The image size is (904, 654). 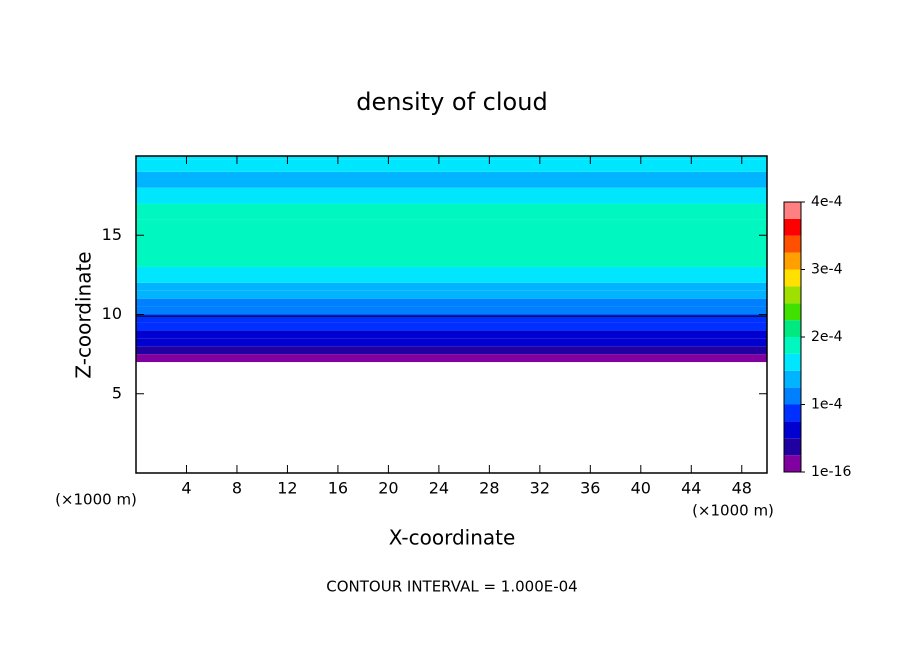 What do you see at coordinates (590, 488) in the screenshot?
I see `x-tick-label: 36` at bounding box center [590, 488].